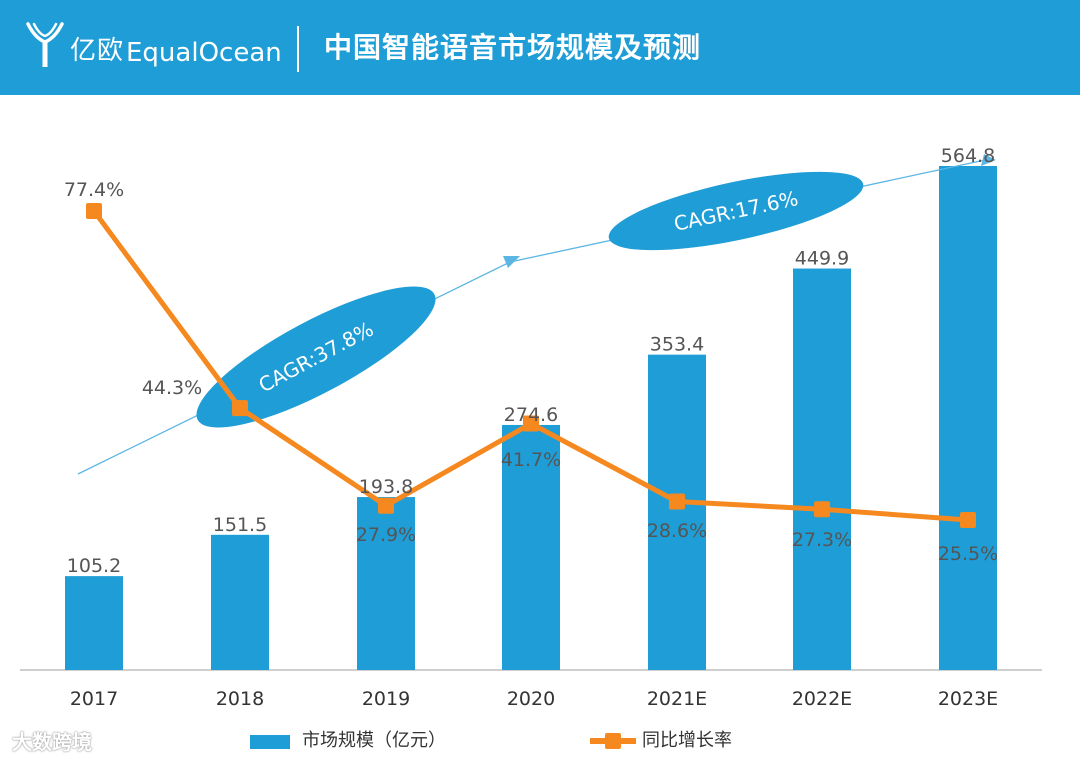 This screenshot has width=1080, height=763. Describe the element at coordinates (386, 487) in the screenshot. I see `bar-value-label-2019: 193.8` at that location.